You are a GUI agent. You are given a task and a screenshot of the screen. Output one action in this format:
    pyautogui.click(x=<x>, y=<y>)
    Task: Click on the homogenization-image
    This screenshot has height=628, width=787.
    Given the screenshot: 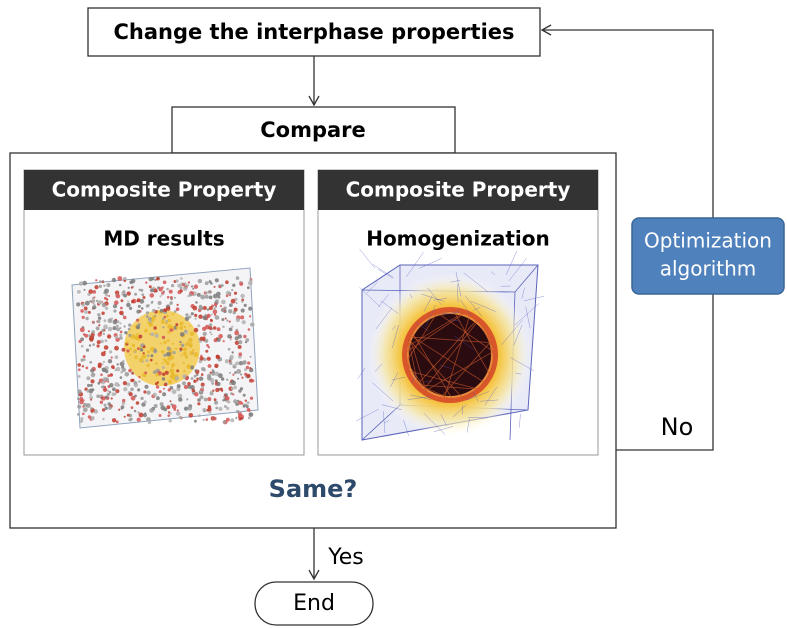 What is the action you would take?
    pyautogui.click(x=450, y=344)
    